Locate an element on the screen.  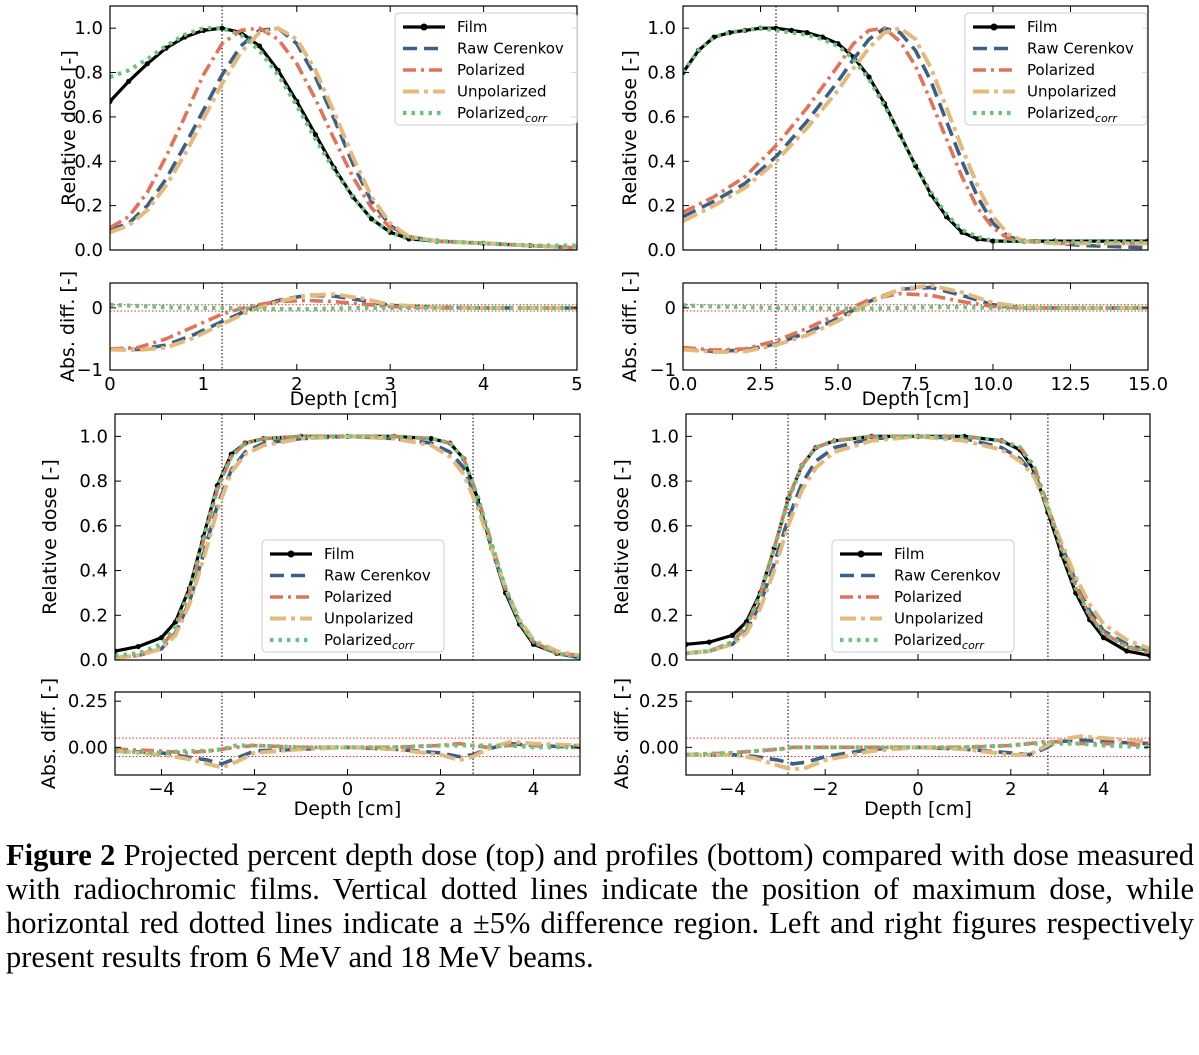
x-tick-label: −2 is located at coordinates (825, 789).